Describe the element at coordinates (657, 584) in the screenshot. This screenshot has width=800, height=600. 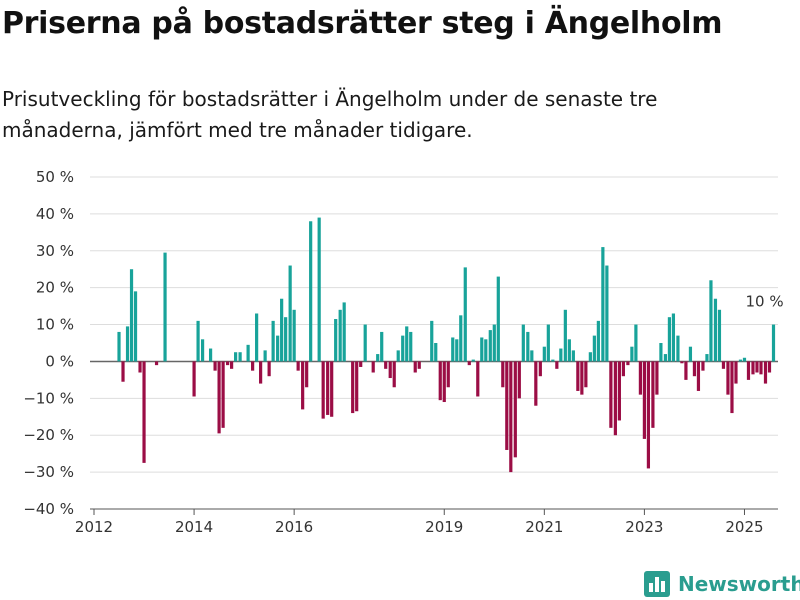
I see `bar-chart-icon` at that location.